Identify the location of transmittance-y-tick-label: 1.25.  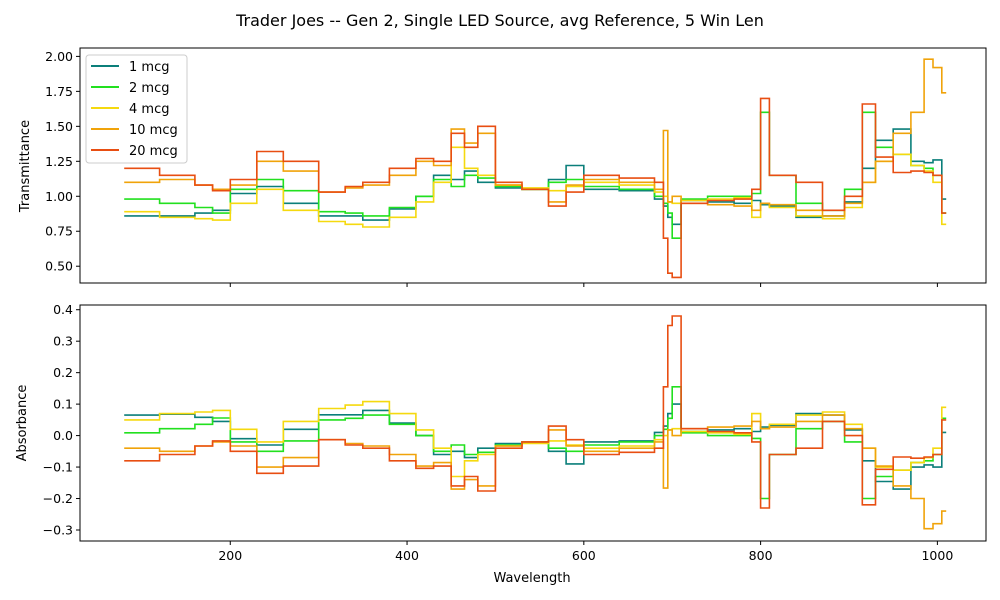
(59, 161).